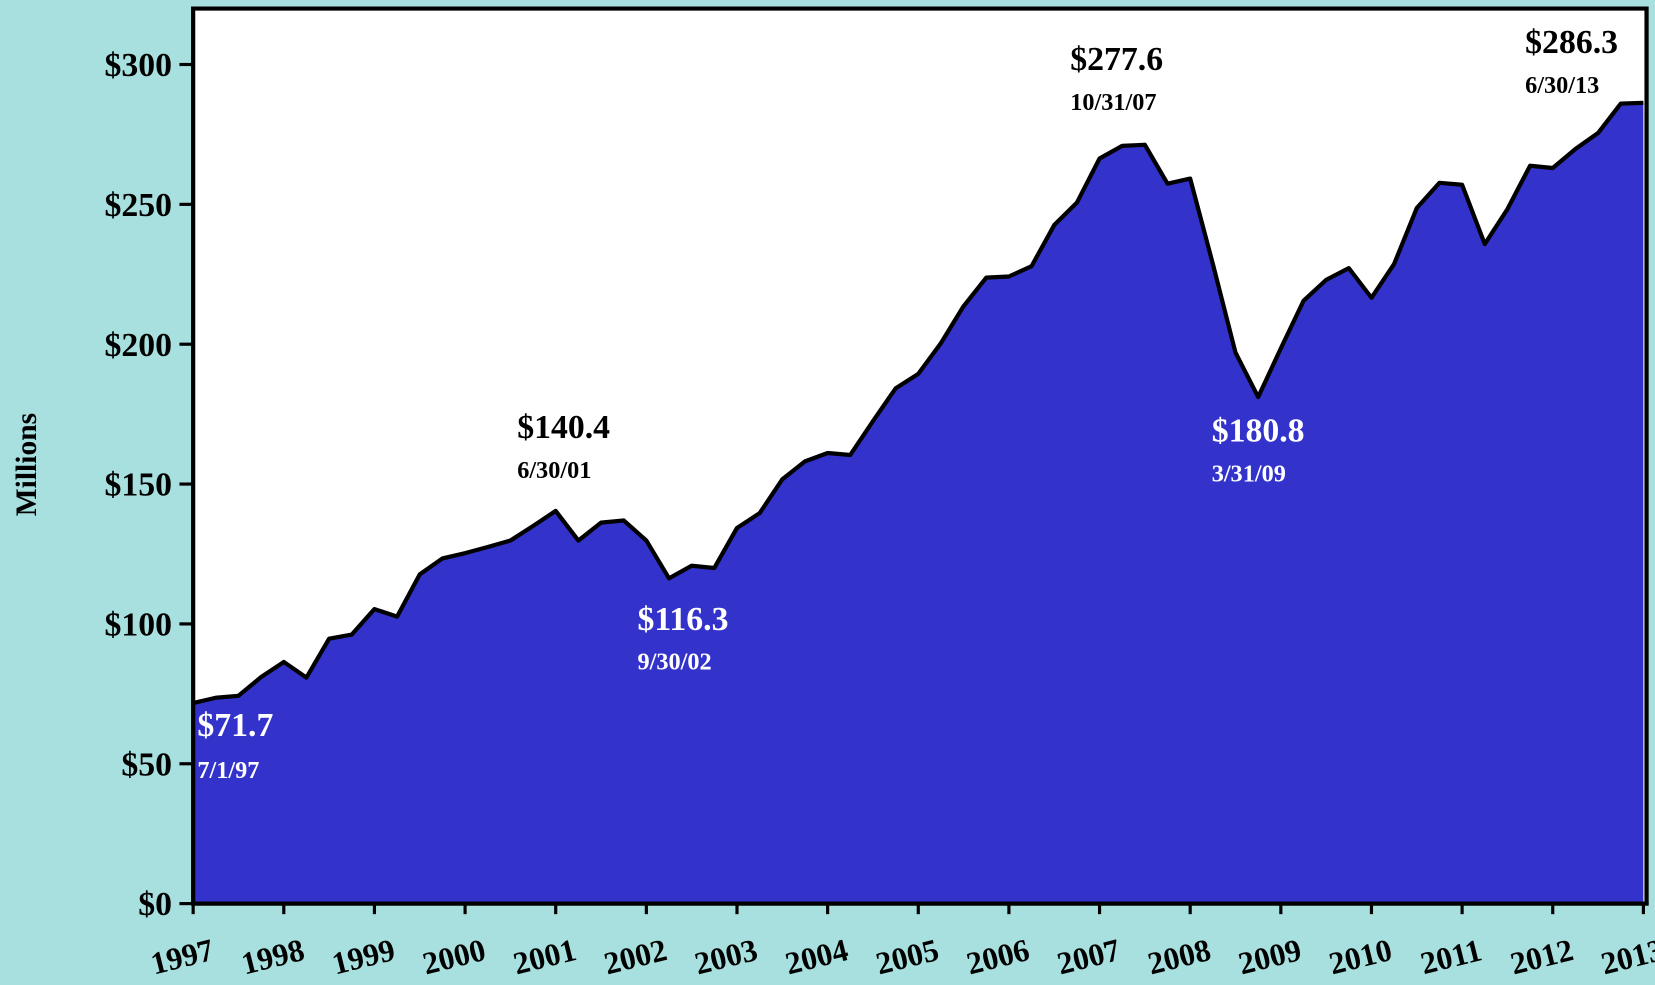  Describe the element at coordinates (139, 205) in the screenshot. I see `y-tick-label: $250` at that location.